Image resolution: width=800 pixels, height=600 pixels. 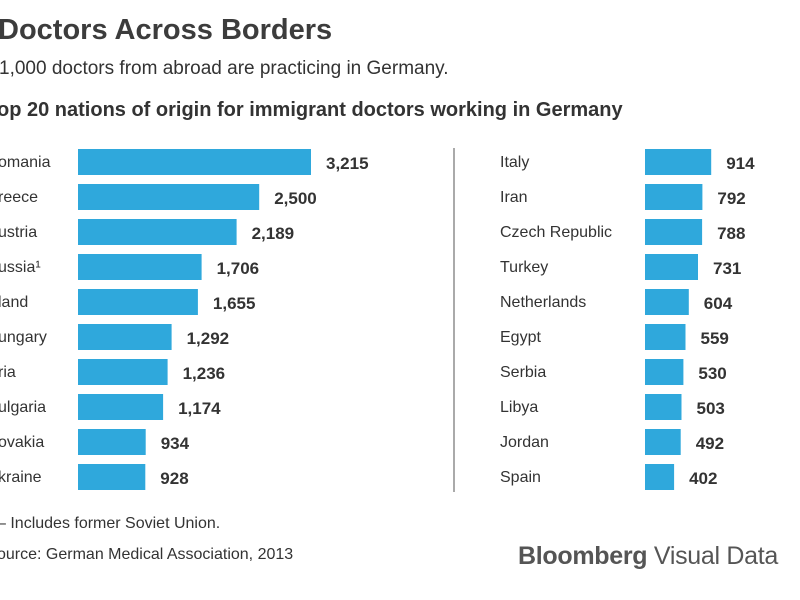 What do you see at coordinates (295, 198) in the screenshot?
I see `value-label: 2,500` at bounding box center [295, 198].